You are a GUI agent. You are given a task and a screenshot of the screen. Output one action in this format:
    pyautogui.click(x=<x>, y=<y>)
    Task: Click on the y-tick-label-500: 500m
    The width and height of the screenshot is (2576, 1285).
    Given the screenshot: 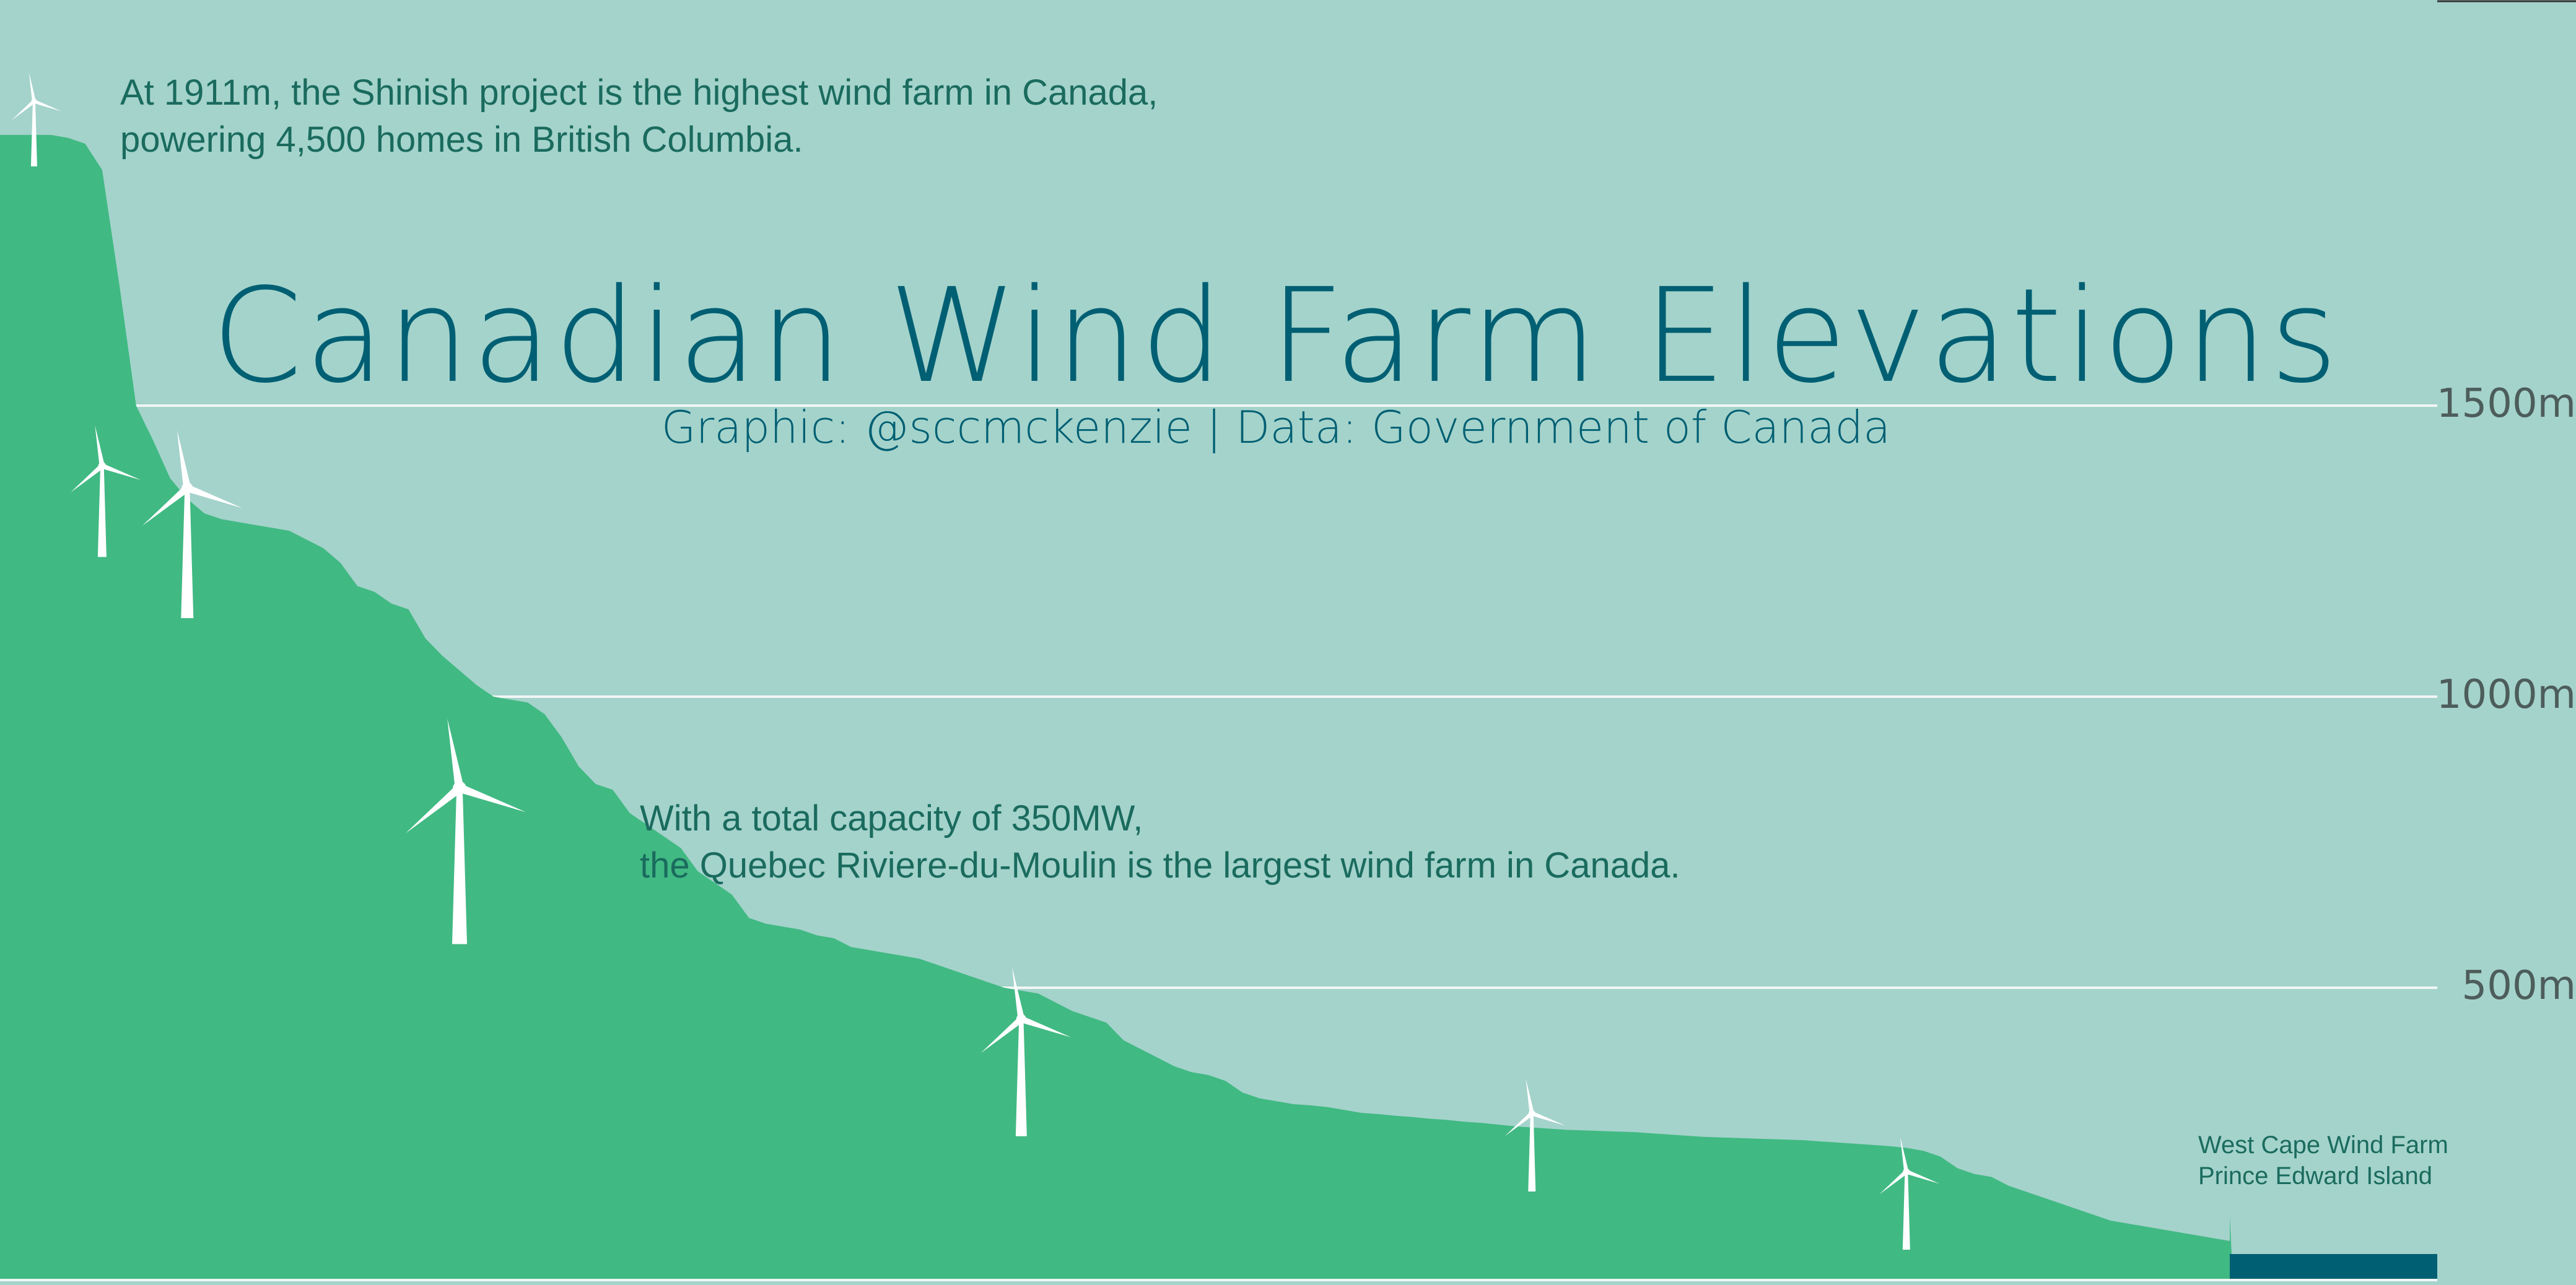 What is the action you would take?
    pyautogui.click(x=2518, y=986)
    